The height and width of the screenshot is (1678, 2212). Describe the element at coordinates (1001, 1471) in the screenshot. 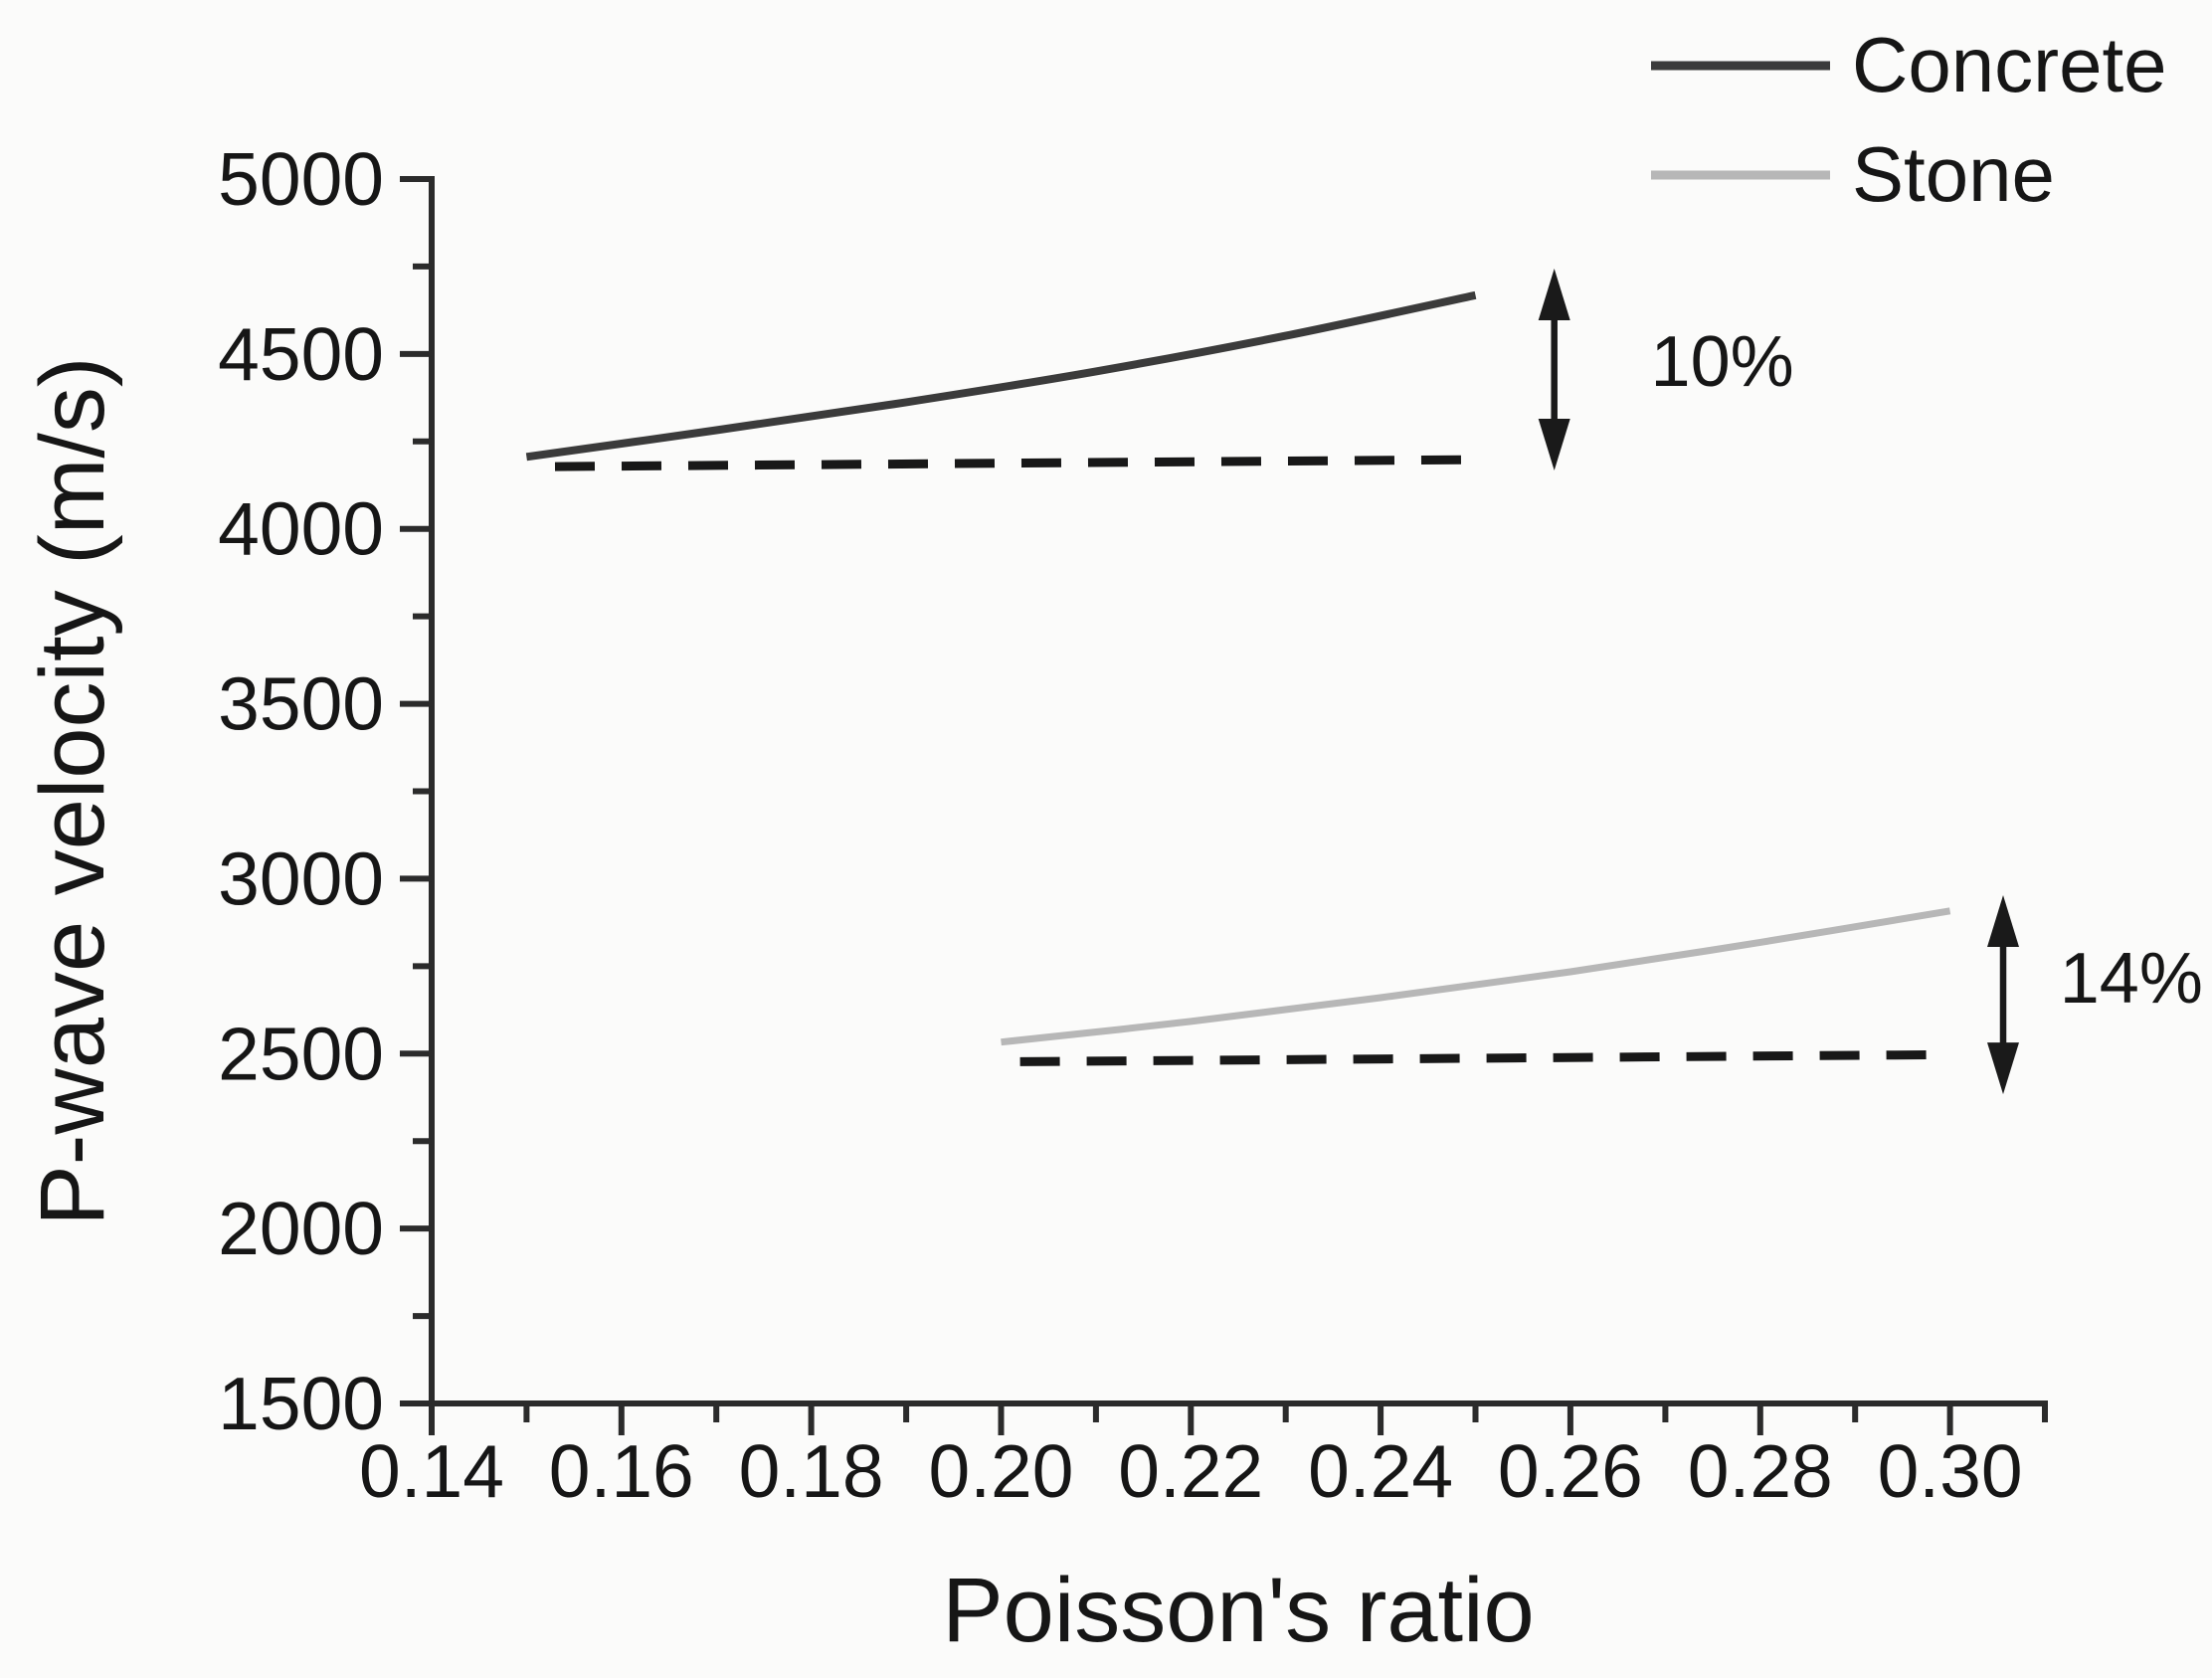

I see `x-tick-label: 0.20` at that location.